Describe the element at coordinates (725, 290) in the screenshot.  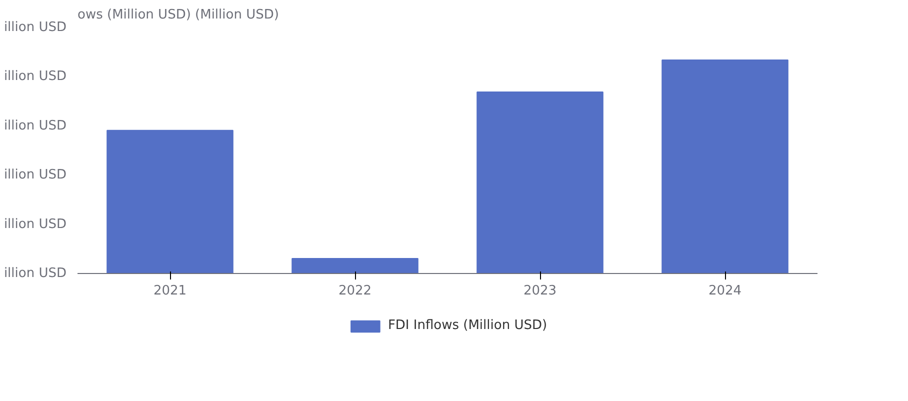
I see `x-tick-label: 2024` at that location.